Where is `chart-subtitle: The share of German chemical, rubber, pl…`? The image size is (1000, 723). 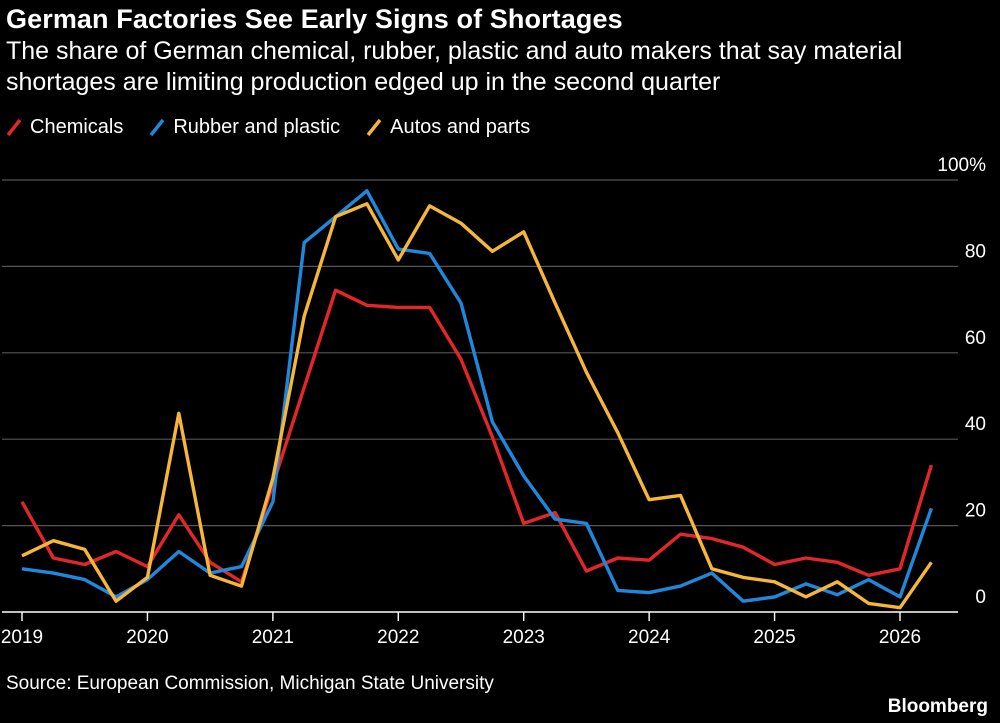
chart-subtitle: The share of German chemical, rubber, pl… is located at coordinates (454, 66).